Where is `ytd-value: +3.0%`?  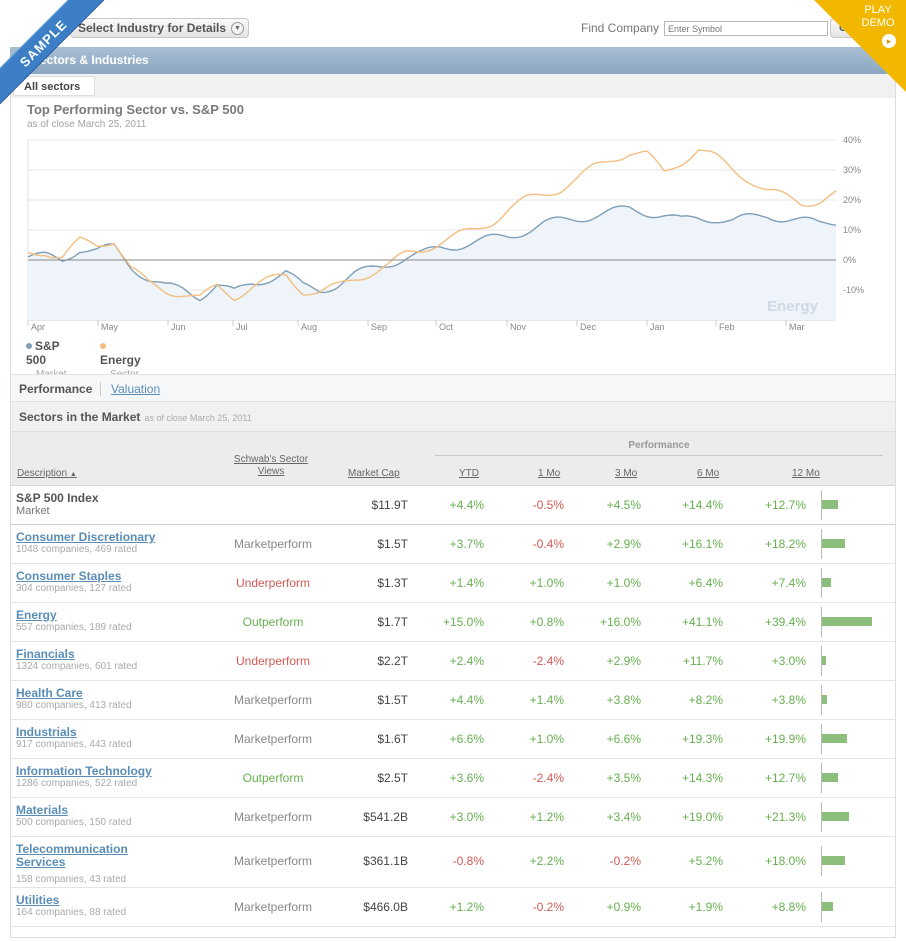
ytd-value: +3.0% is located at coordinates (466, 817).